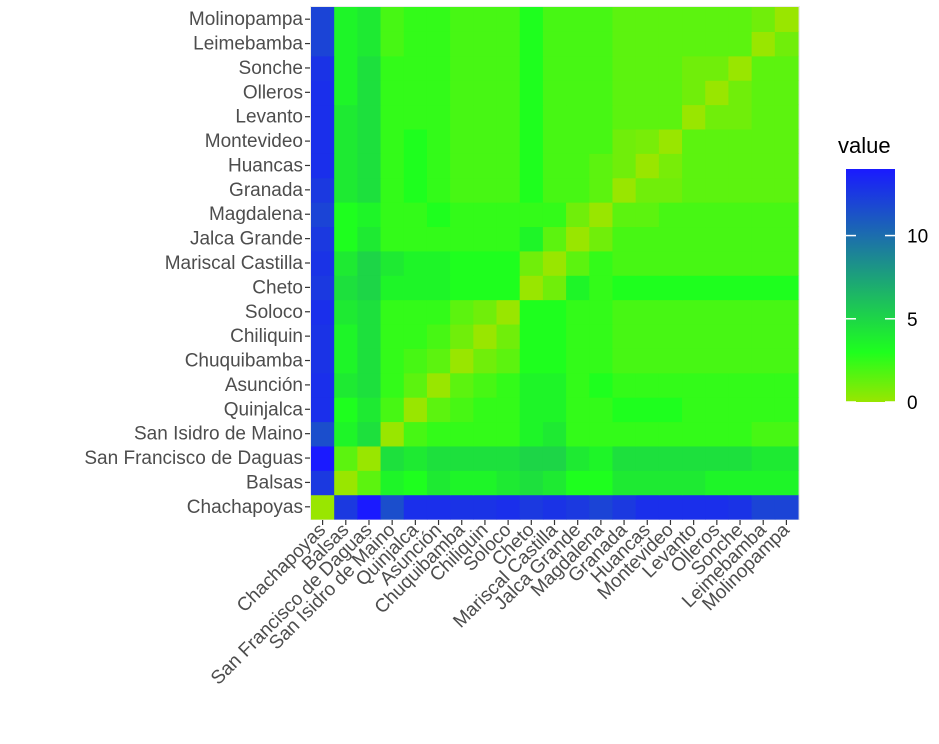  What do you see at coordinates (218, 434) in the screenshot?
I see `y-tick-label: San Isidro de Maino` at bounding box center [218, 434].